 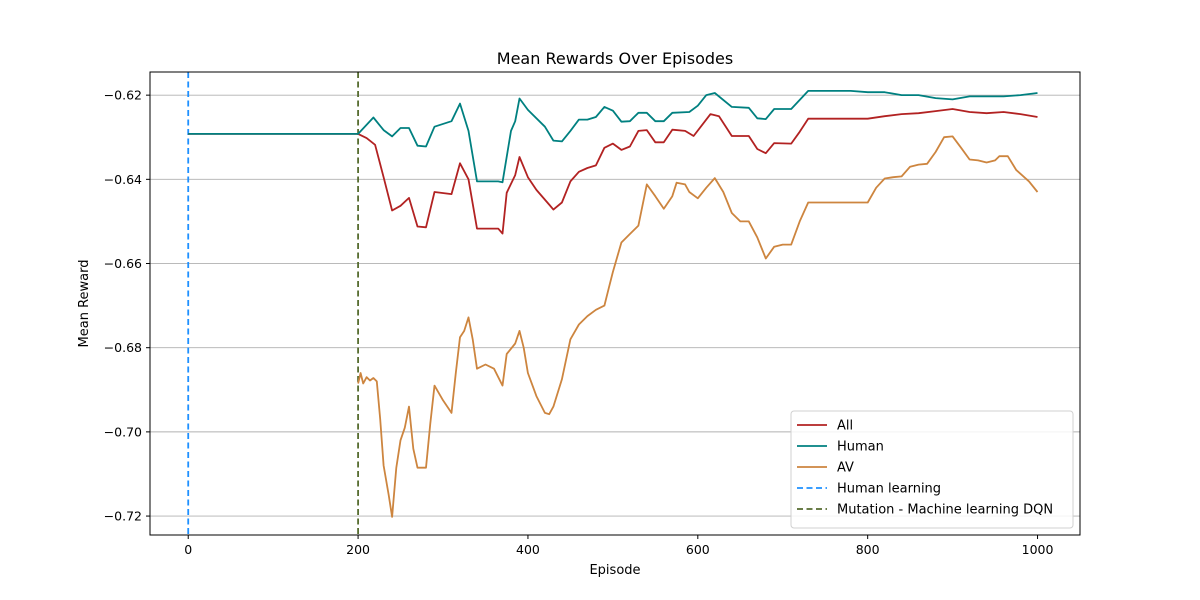 I want to click on series-line-all, so click(x=613, y=171).